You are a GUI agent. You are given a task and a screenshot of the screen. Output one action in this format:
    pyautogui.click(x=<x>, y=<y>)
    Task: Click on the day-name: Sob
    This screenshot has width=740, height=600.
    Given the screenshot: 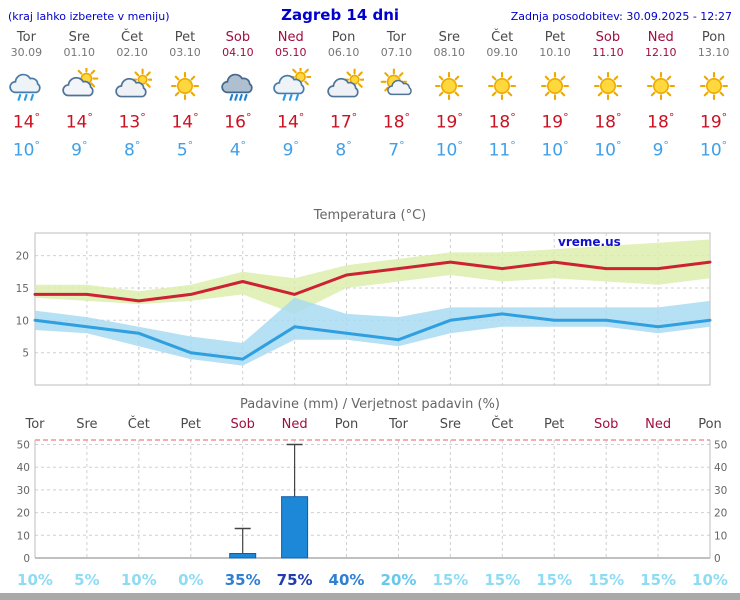 What is the action you would take?
    pyautogui.click(x=608, y=37)
    